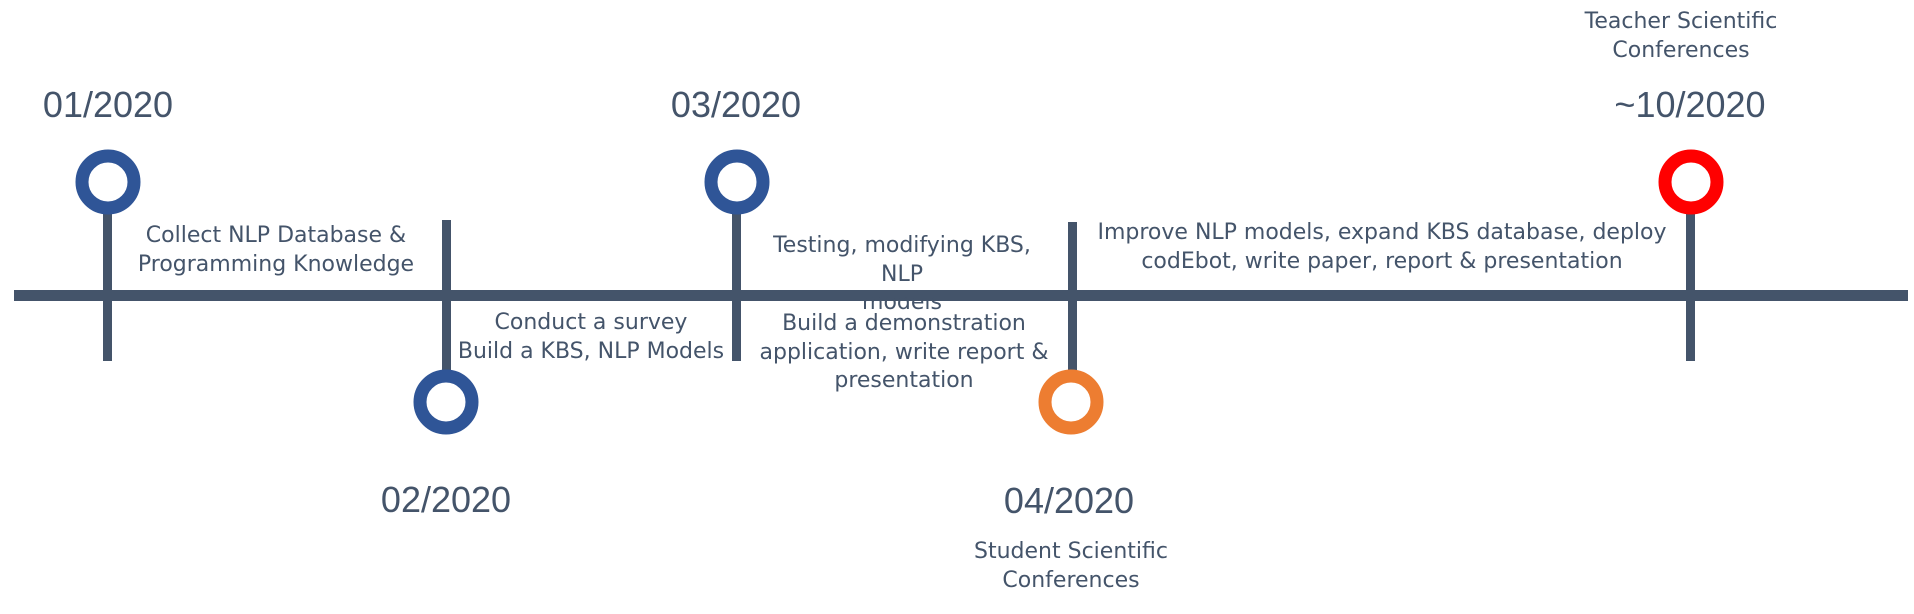 Image resolution: width=1914 pixels, height=614 pixels. What do you see at coordinates (736, 104) in the screenshot?
I see `milestone-date-3: 03/2020` at bounding box center [736, 104].